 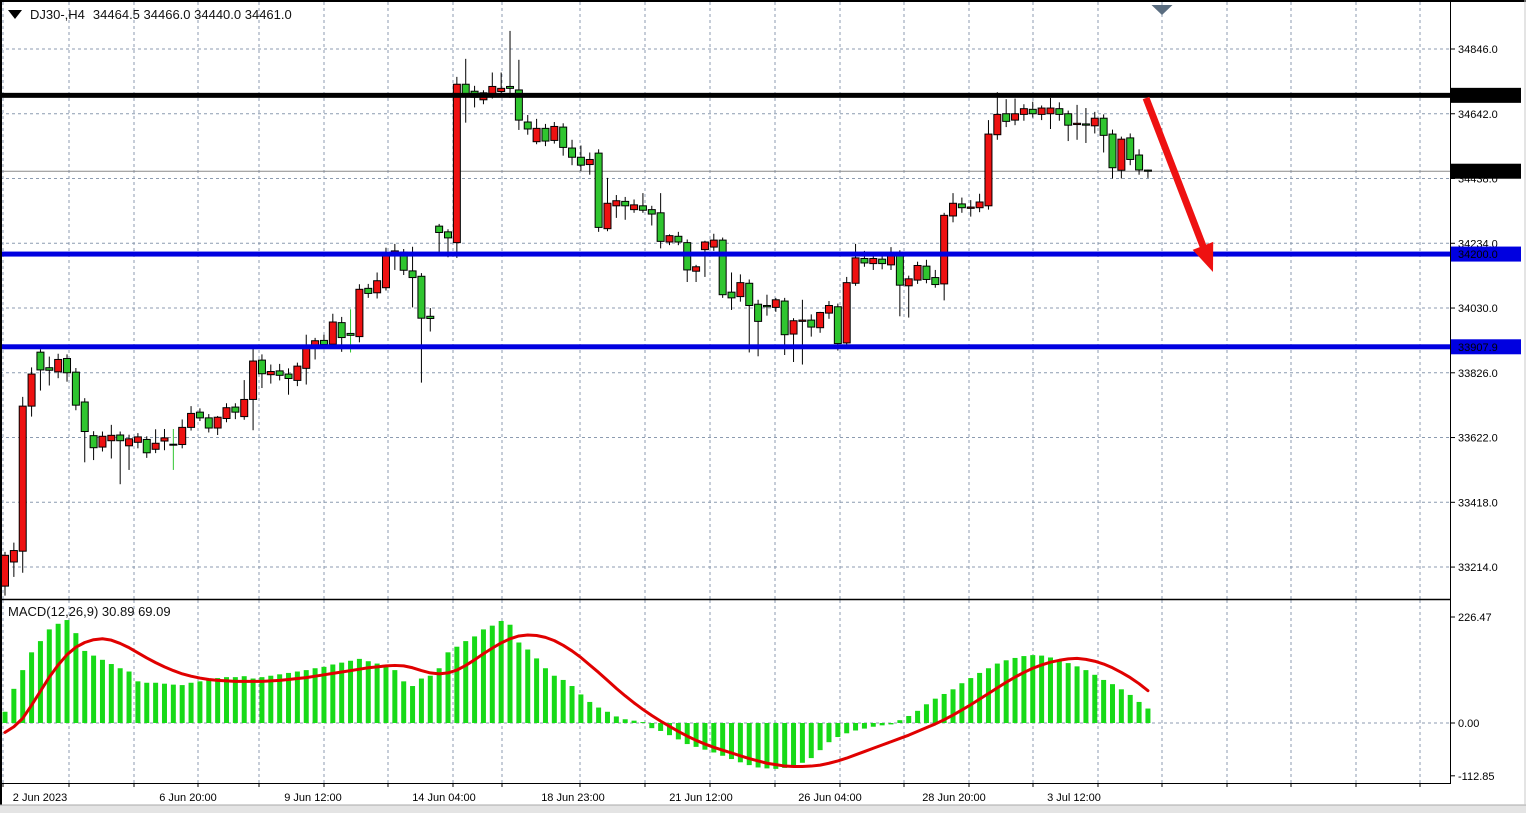 What do you see at coordinates (1478, 255) in the screenshot?
I see `price-tag-label: 34200.0` at bounding box center [1478, 255].